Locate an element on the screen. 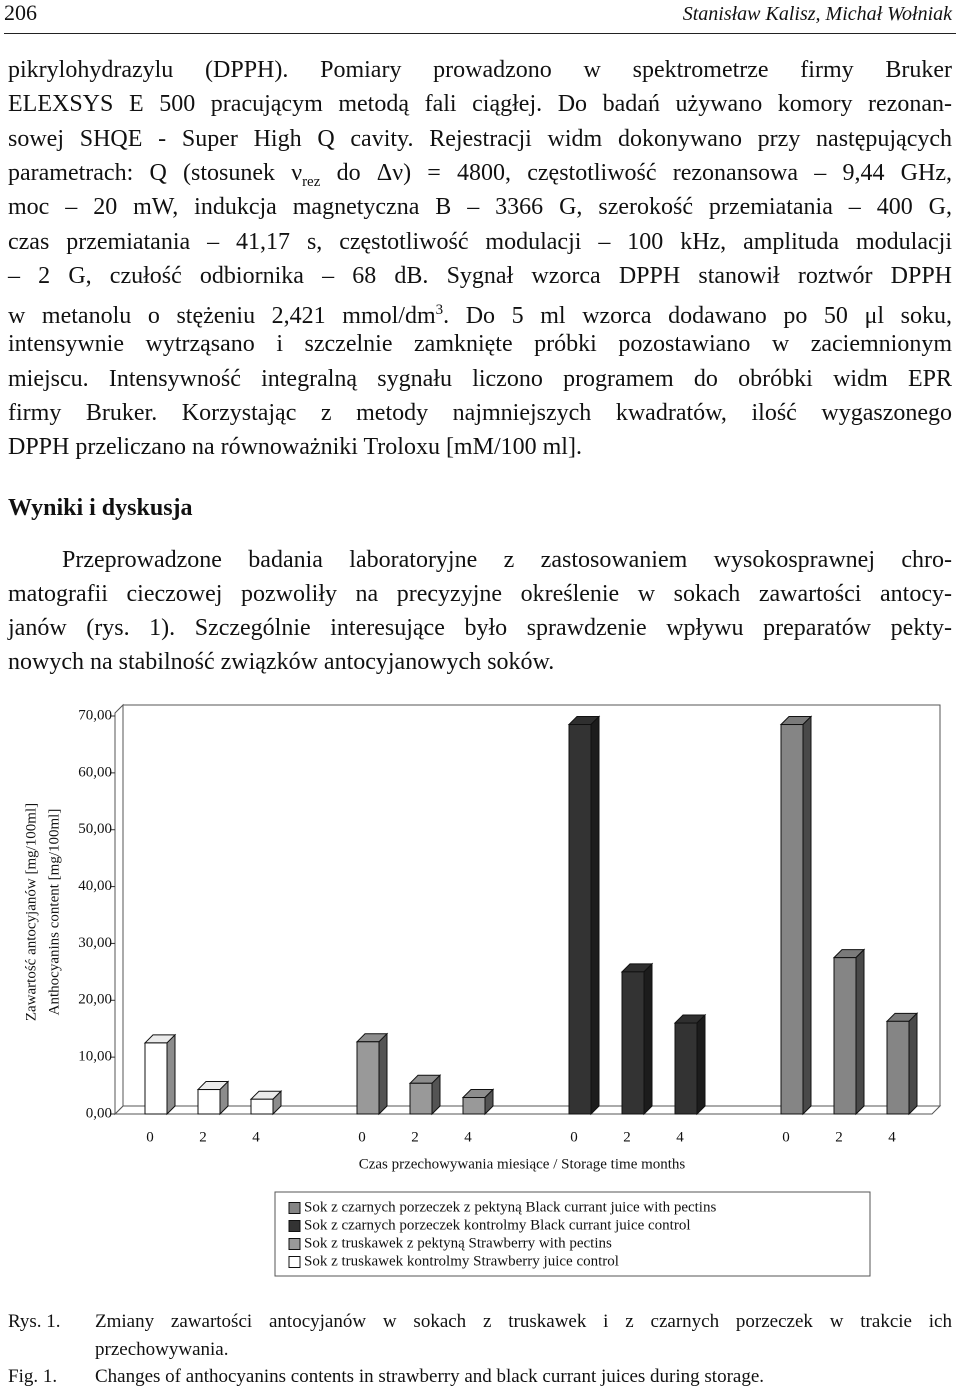  y-tick-label: 40,00 is located at coordinates (95, 886).